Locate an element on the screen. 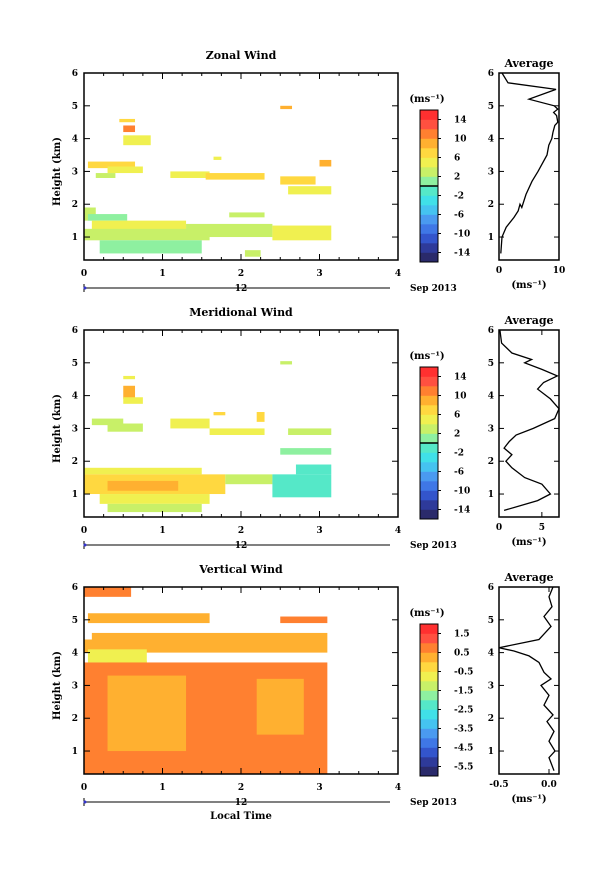 This screenshot has height=872, width=613. average-x-tick-label: 10 is located at coordinates (559, 271).